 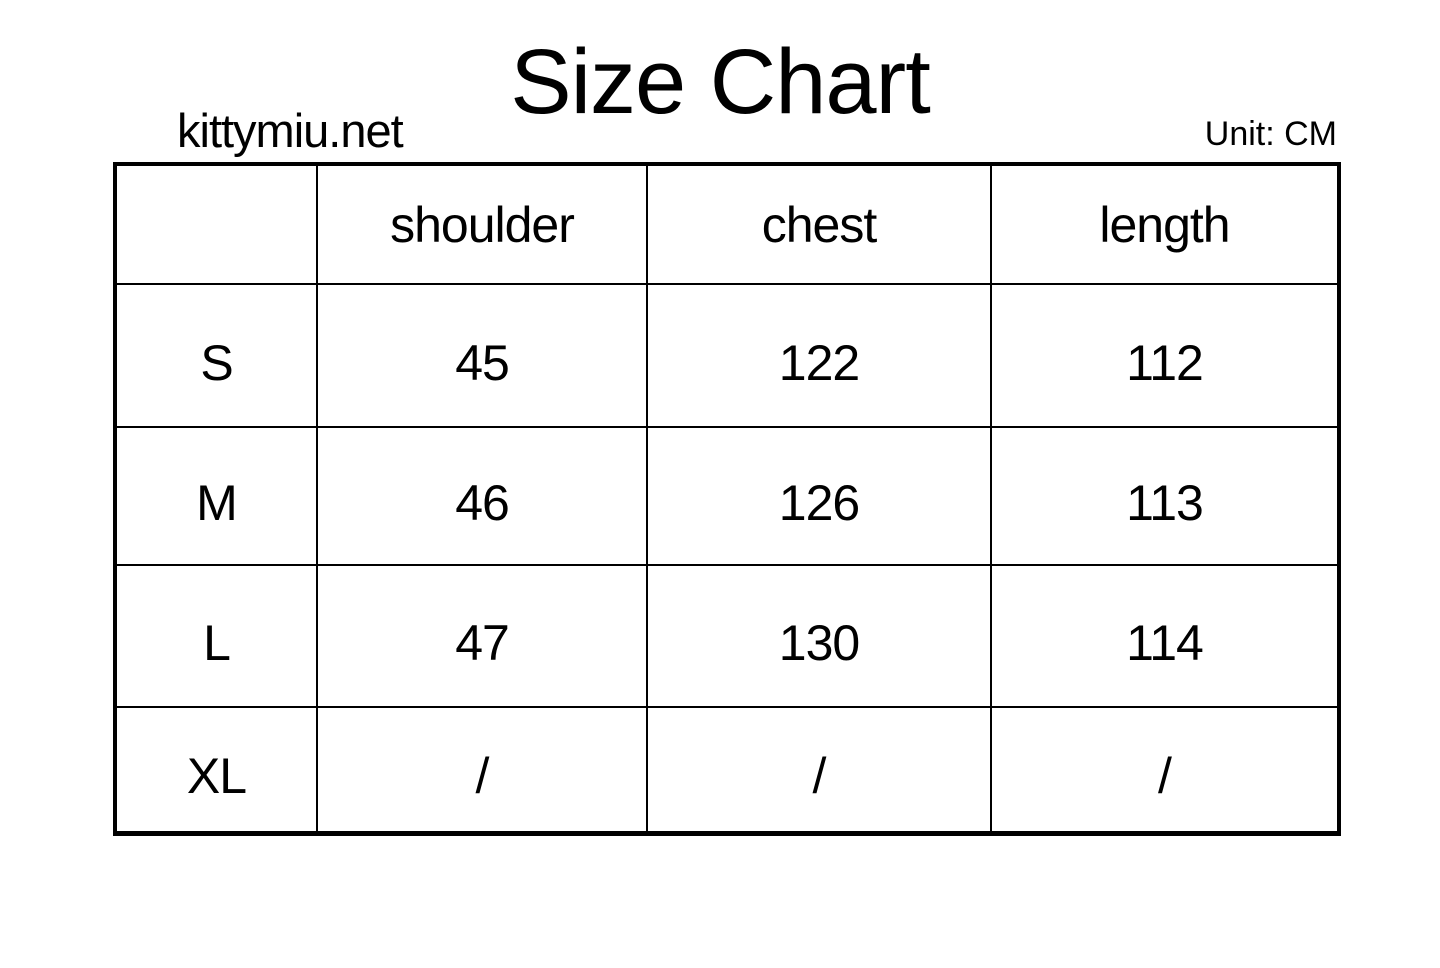 What do you see at coordinates (482, 636) in the screenshot?
I see `cell-l-shoulder: 47` at bounding box center [482, 636].